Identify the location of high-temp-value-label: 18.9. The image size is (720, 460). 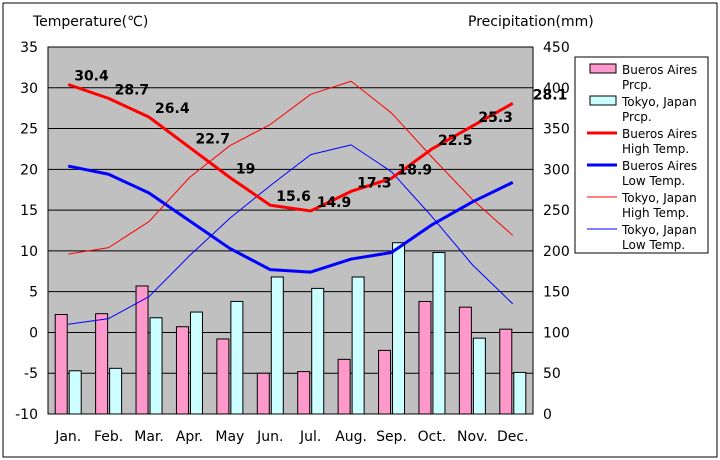
(415, 170).